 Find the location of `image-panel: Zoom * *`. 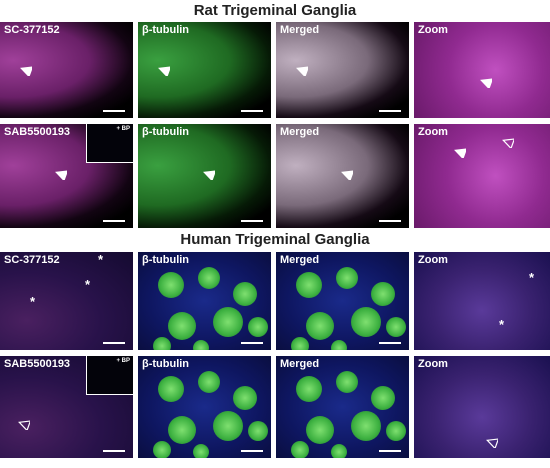

image-panel: Zoom * * is located at coordinates (482, 301).